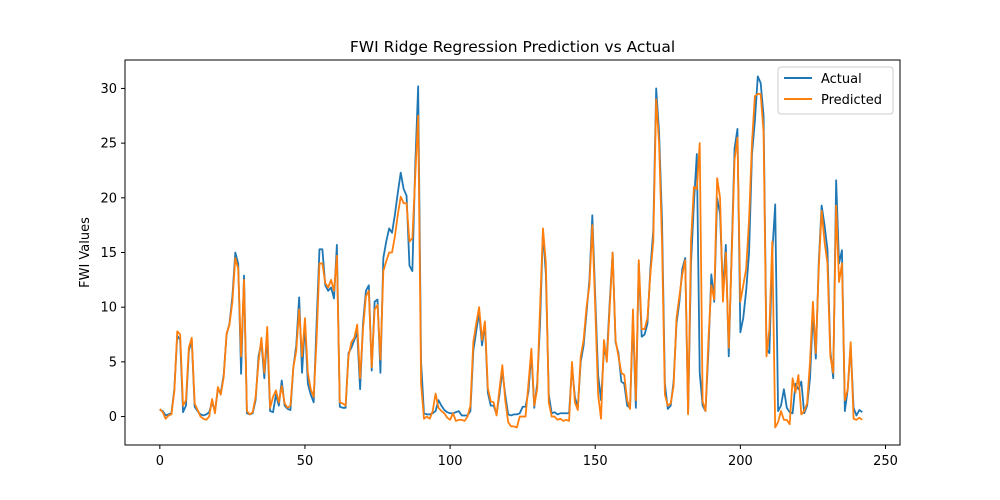 This screenshot has width=1000, height=500. What do you see at coordinates (885, 461) in the screenshot?
I see `x-tick-label: 250` at bounding box center [885, 461].